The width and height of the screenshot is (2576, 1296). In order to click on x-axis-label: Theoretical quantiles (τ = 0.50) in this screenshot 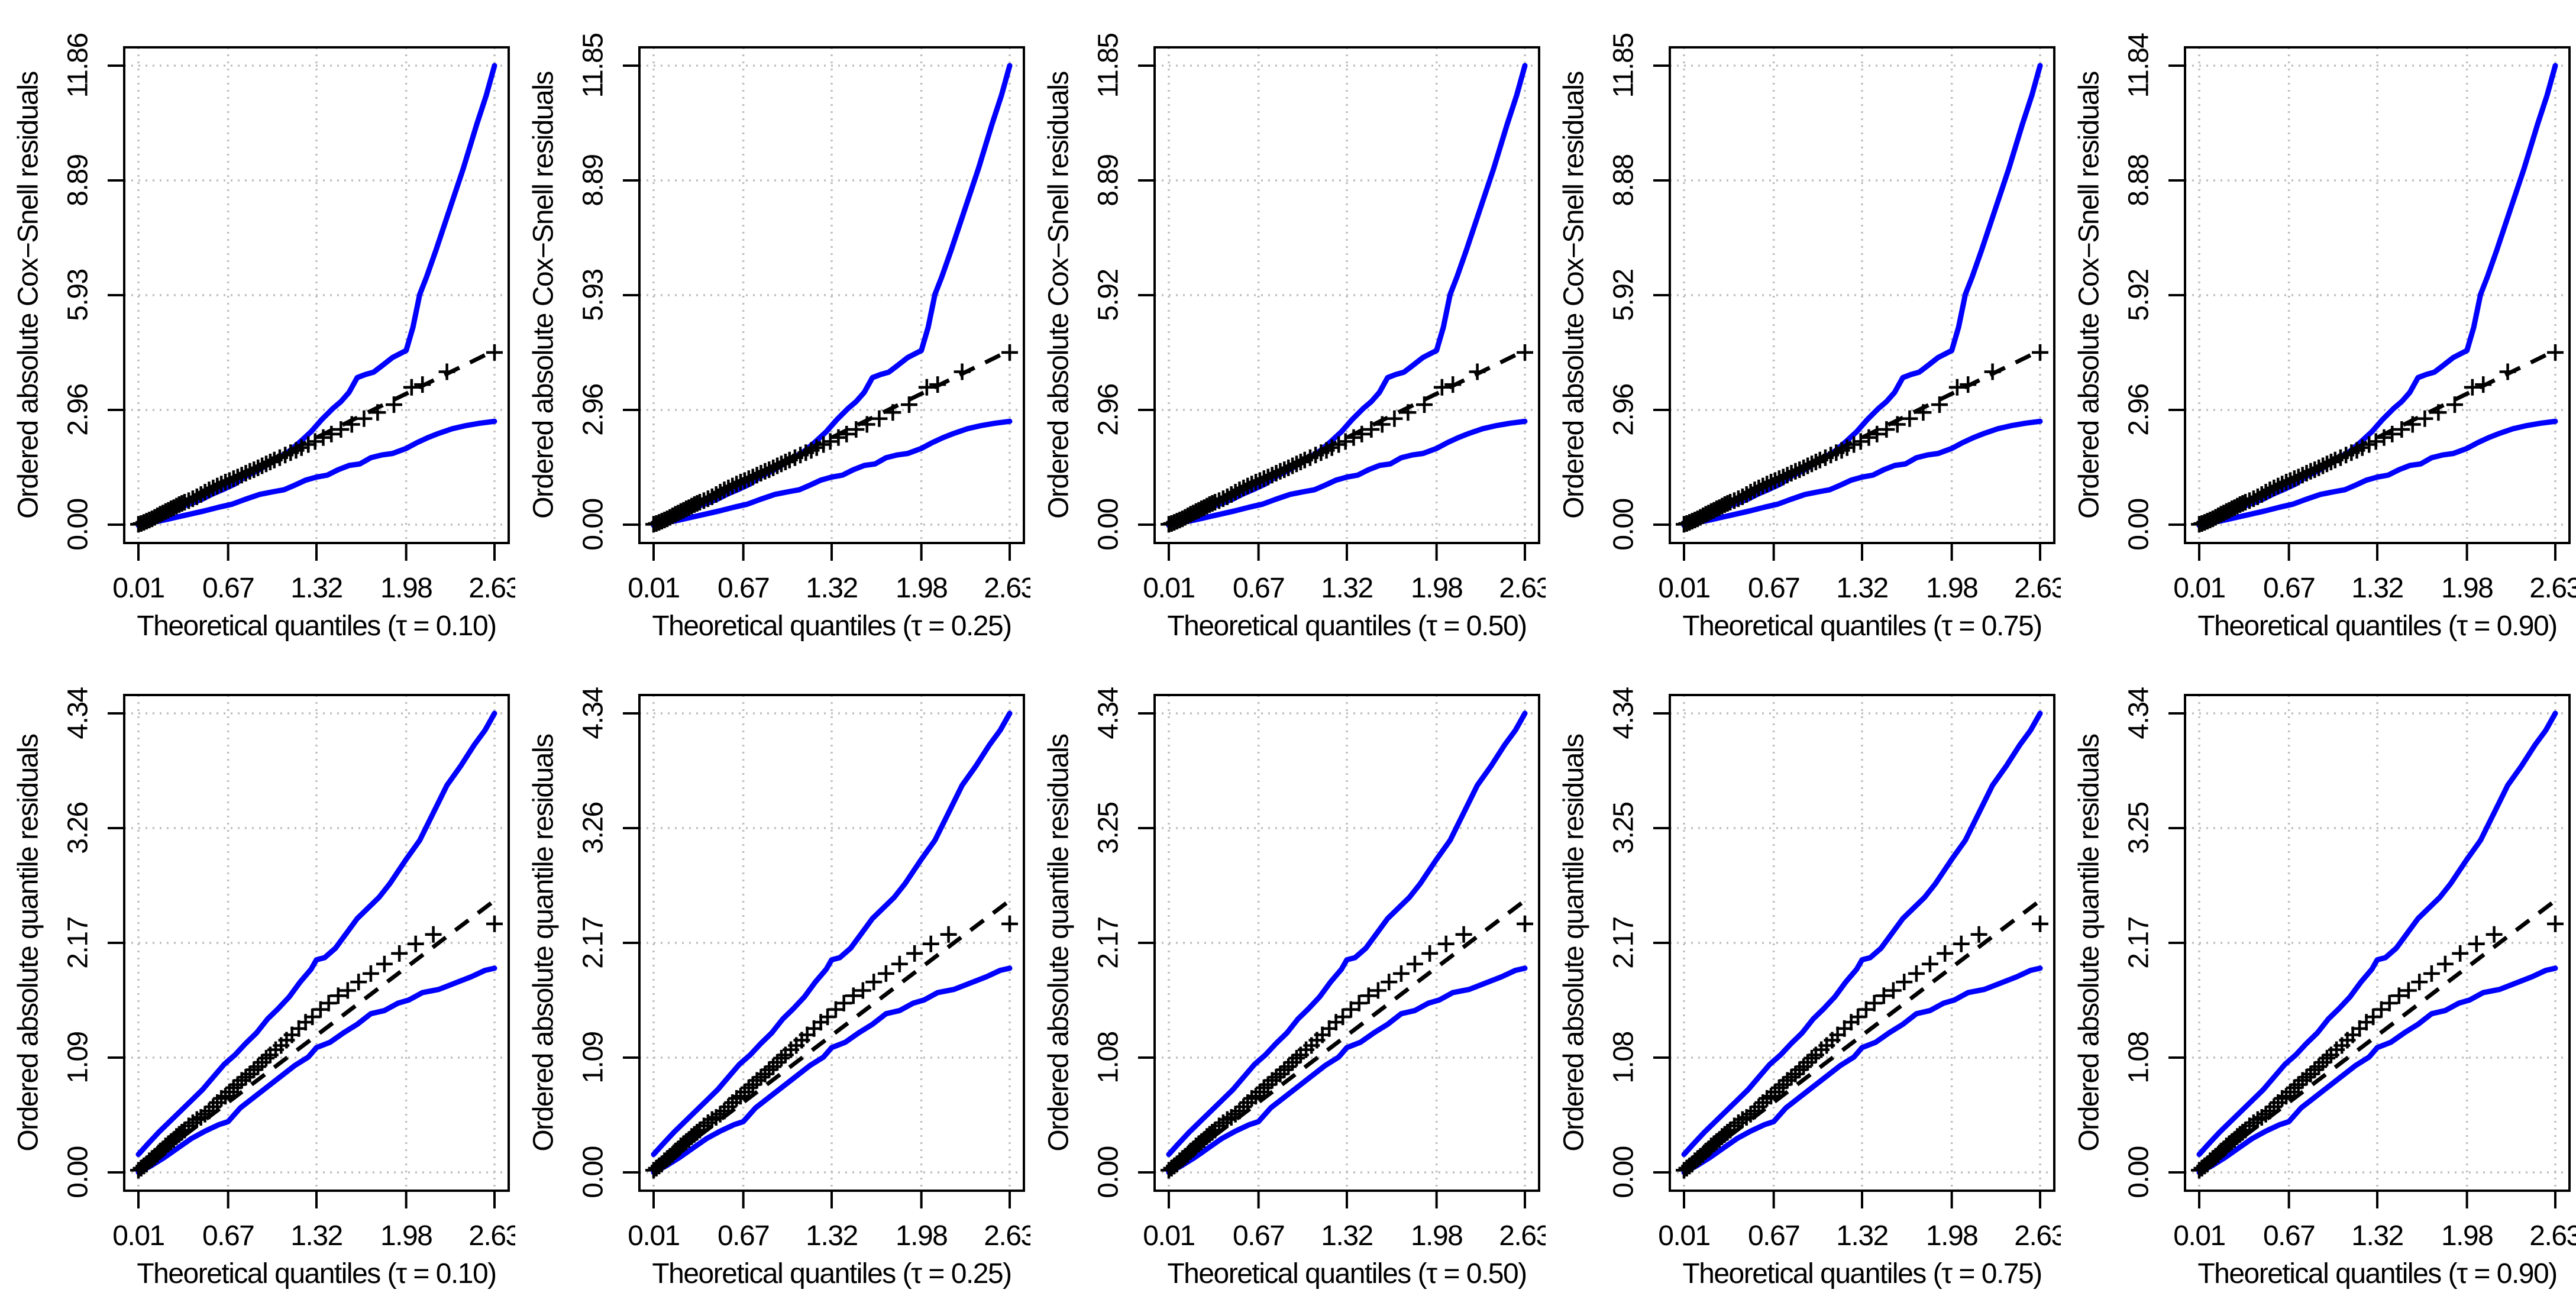, I will do `click(1346, 1274)`.